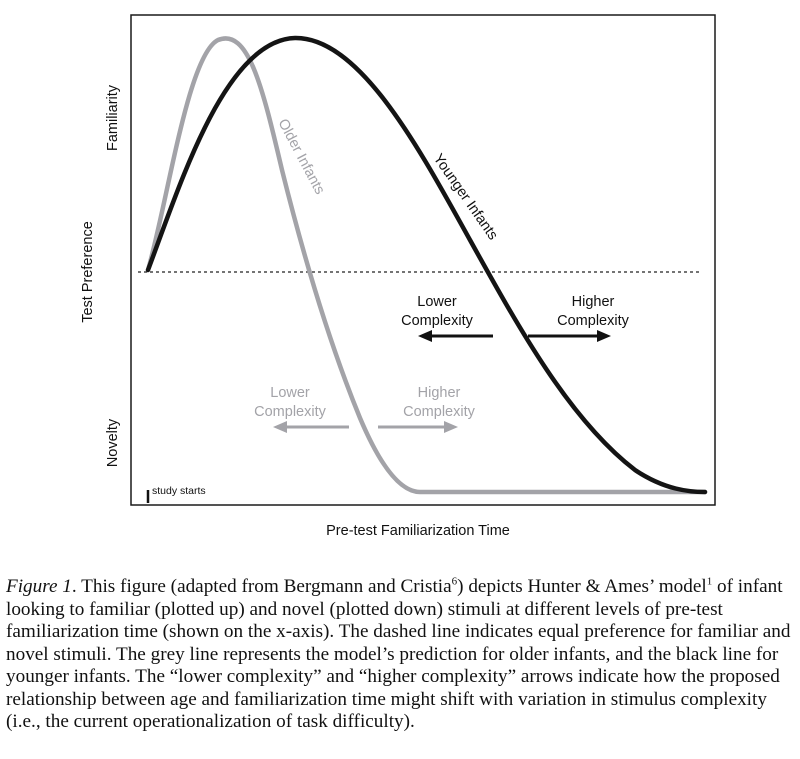 The height and width of the screenshot is (759, 800). What do you see at coordinates (454, 581) in the screenshot?
I see `caption-superscript-1: 6` at bounding box center [454, 581].